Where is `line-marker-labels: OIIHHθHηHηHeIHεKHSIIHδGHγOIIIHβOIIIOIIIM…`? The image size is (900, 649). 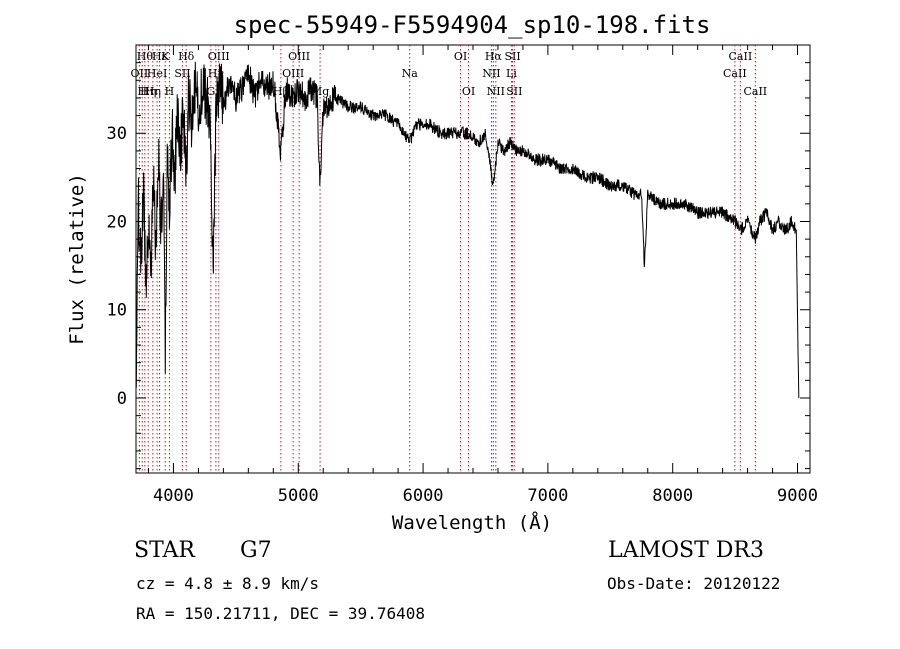 line-marker-labels: OIIHHθHηHηHeIHεKHSIIHδGHγOIIIHβOIIIOIIIM… is located at coordinates (449, 74).